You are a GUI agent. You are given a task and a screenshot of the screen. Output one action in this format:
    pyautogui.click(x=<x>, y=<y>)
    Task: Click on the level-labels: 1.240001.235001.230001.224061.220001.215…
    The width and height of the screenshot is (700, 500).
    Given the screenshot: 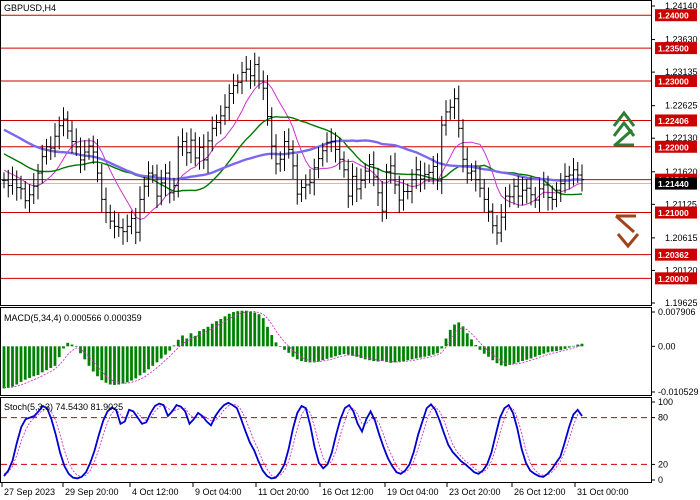 What is the action you would take?
    pyautogui.click(x=676, y=147)
    